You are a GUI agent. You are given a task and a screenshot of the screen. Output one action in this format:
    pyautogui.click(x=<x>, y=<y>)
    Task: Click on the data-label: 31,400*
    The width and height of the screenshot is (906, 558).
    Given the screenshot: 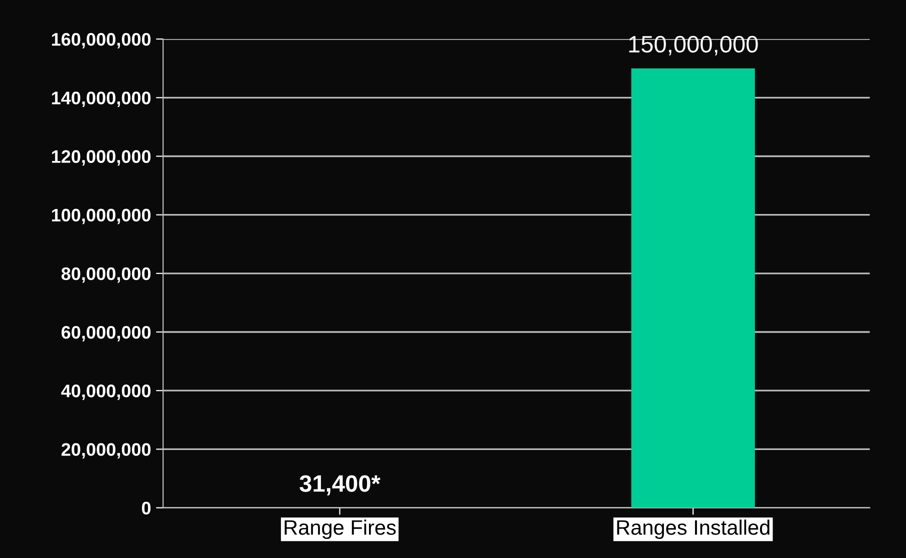 What is the action you would take?
    pyautogui.click(x=340, y=485)
    